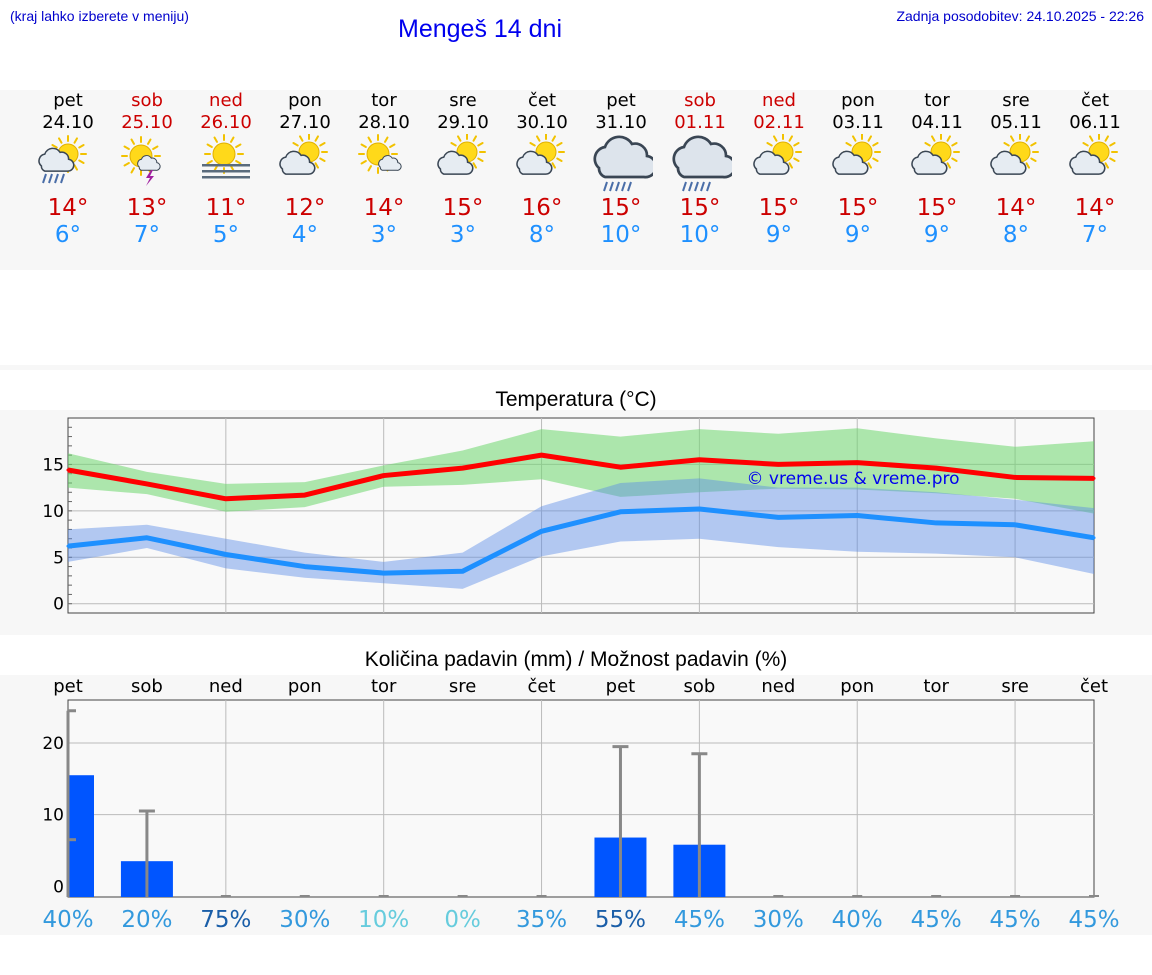 Image resolution: width=1152 pixels, height=975 pixels. Describe the element at coordinates (147, 100) in the screenshot. I see `day-name: sob` at that location.